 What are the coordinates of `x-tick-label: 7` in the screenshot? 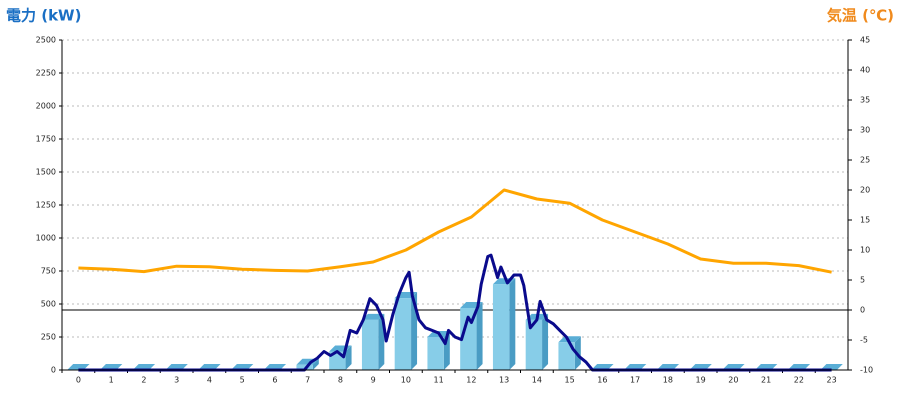 It's located at (307, 380).